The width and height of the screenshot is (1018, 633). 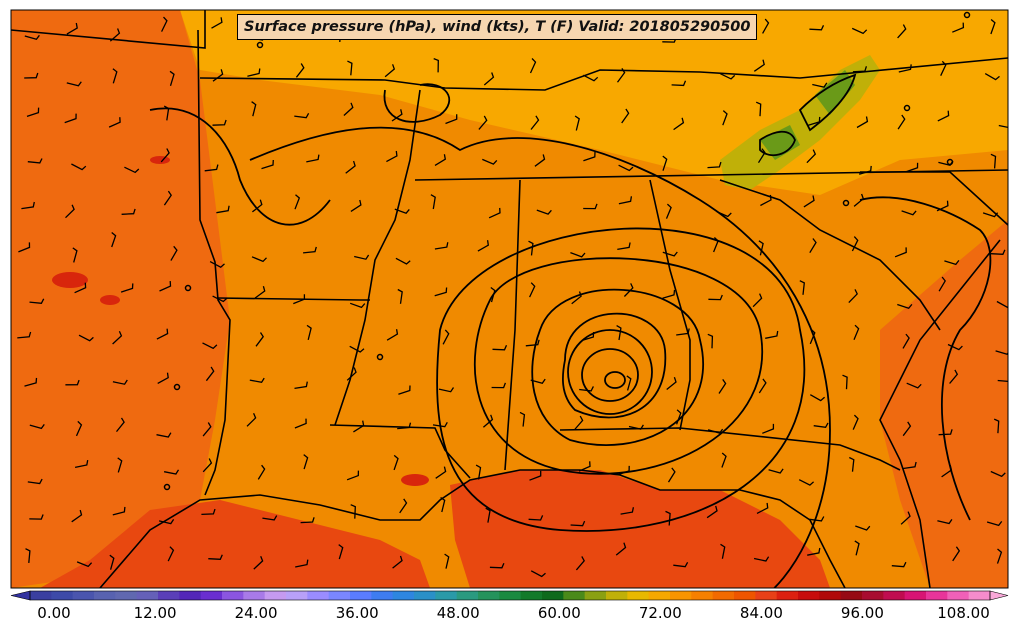 I want to click on colorbar-tick-label: 72.00, so click(x=660, y=613).